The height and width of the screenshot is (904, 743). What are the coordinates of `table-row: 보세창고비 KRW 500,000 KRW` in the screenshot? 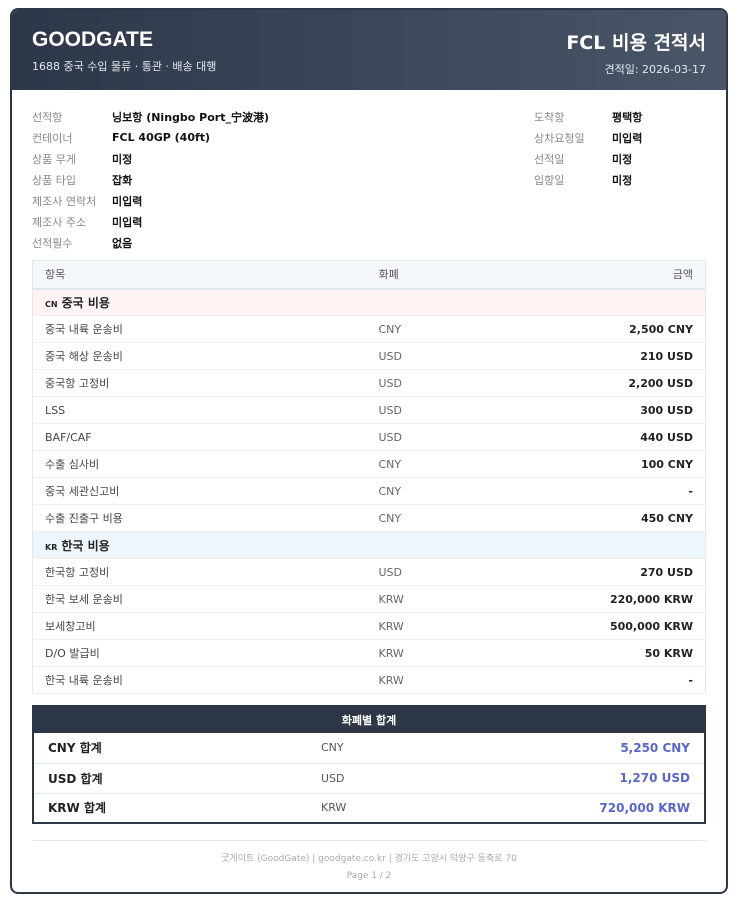 It's located at (369, 626).